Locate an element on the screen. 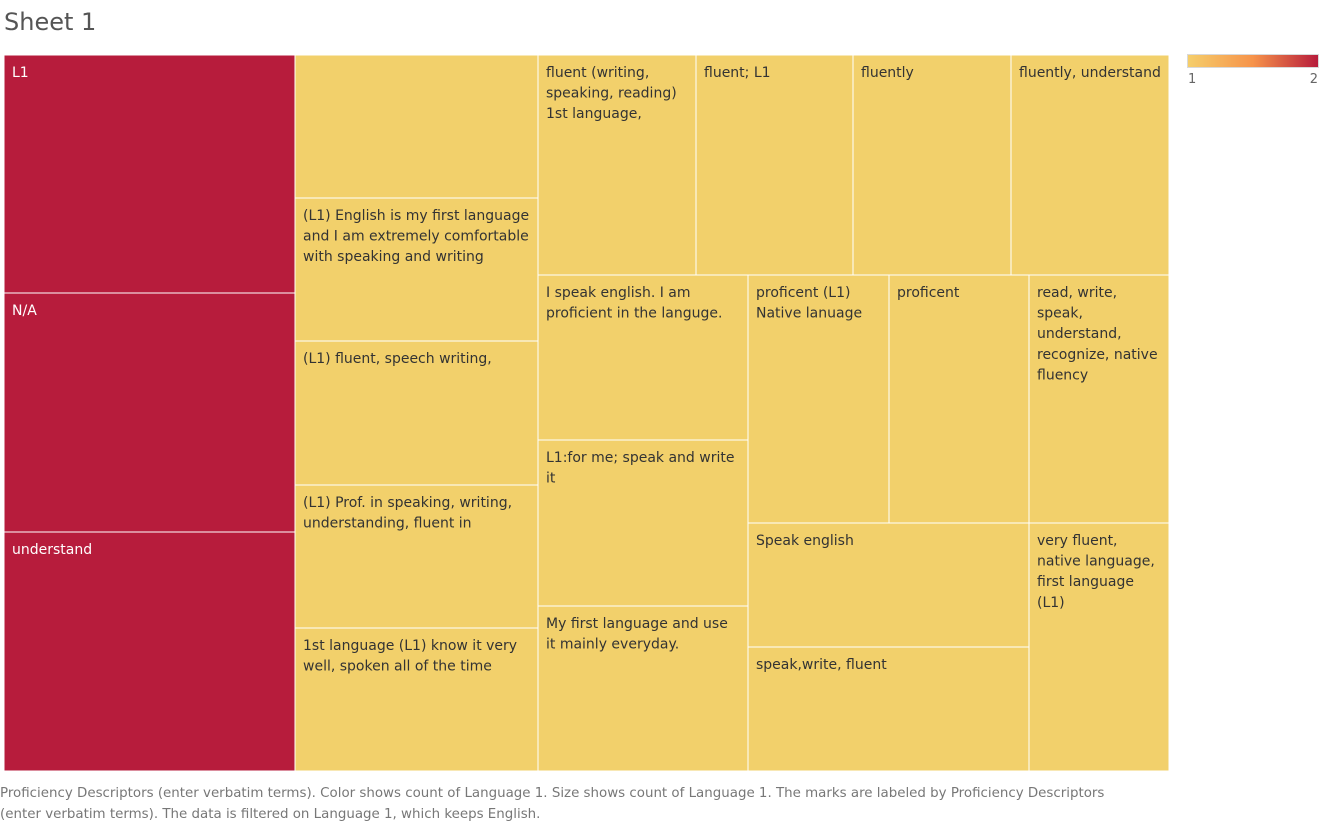 Image resolution: width=1323 pixels, height=825 pixels. treemap-cell-label: speak, is located at coordinates (1060, 314).